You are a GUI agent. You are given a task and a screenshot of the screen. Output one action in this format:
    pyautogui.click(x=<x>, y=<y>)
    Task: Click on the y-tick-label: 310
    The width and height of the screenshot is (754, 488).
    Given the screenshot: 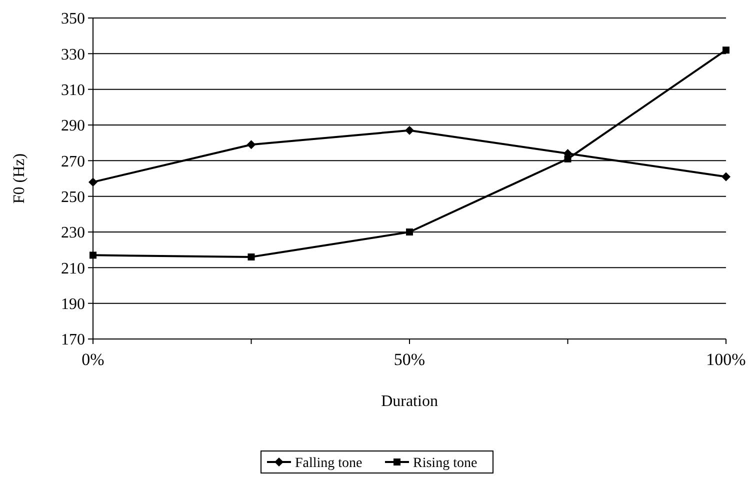 What is the action you would take?
    pyautogui.click(x=73, y=90)
    